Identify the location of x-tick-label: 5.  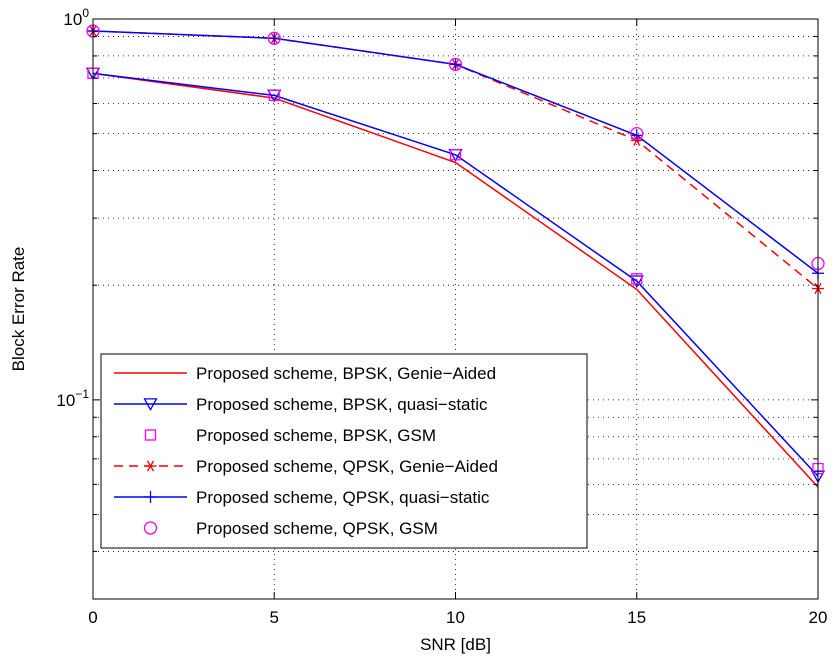
(274, 617).